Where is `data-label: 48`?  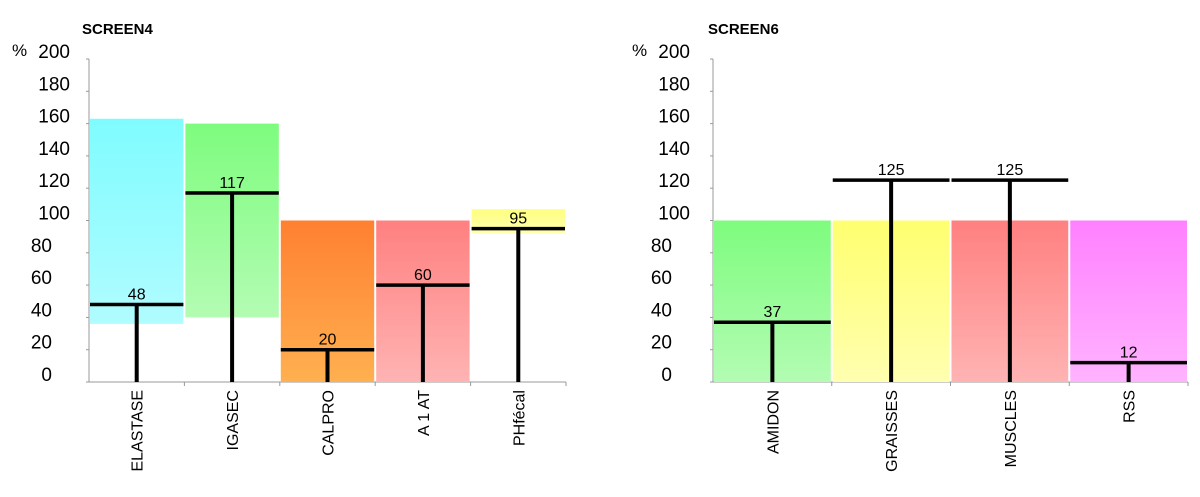 data-label: 48 is located at coordinates (137, 294).